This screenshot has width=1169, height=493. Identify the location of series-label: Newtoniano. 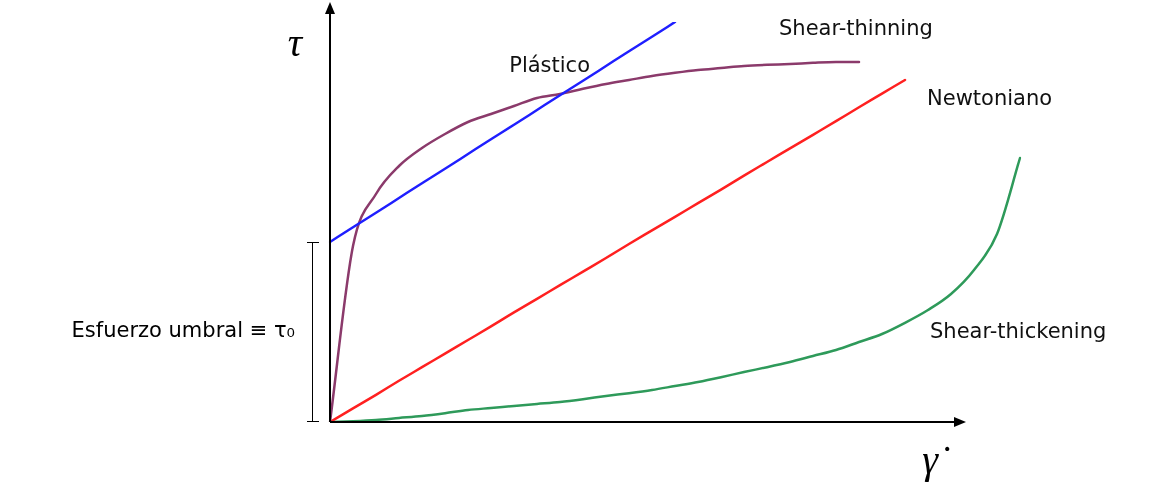
(990, 98).